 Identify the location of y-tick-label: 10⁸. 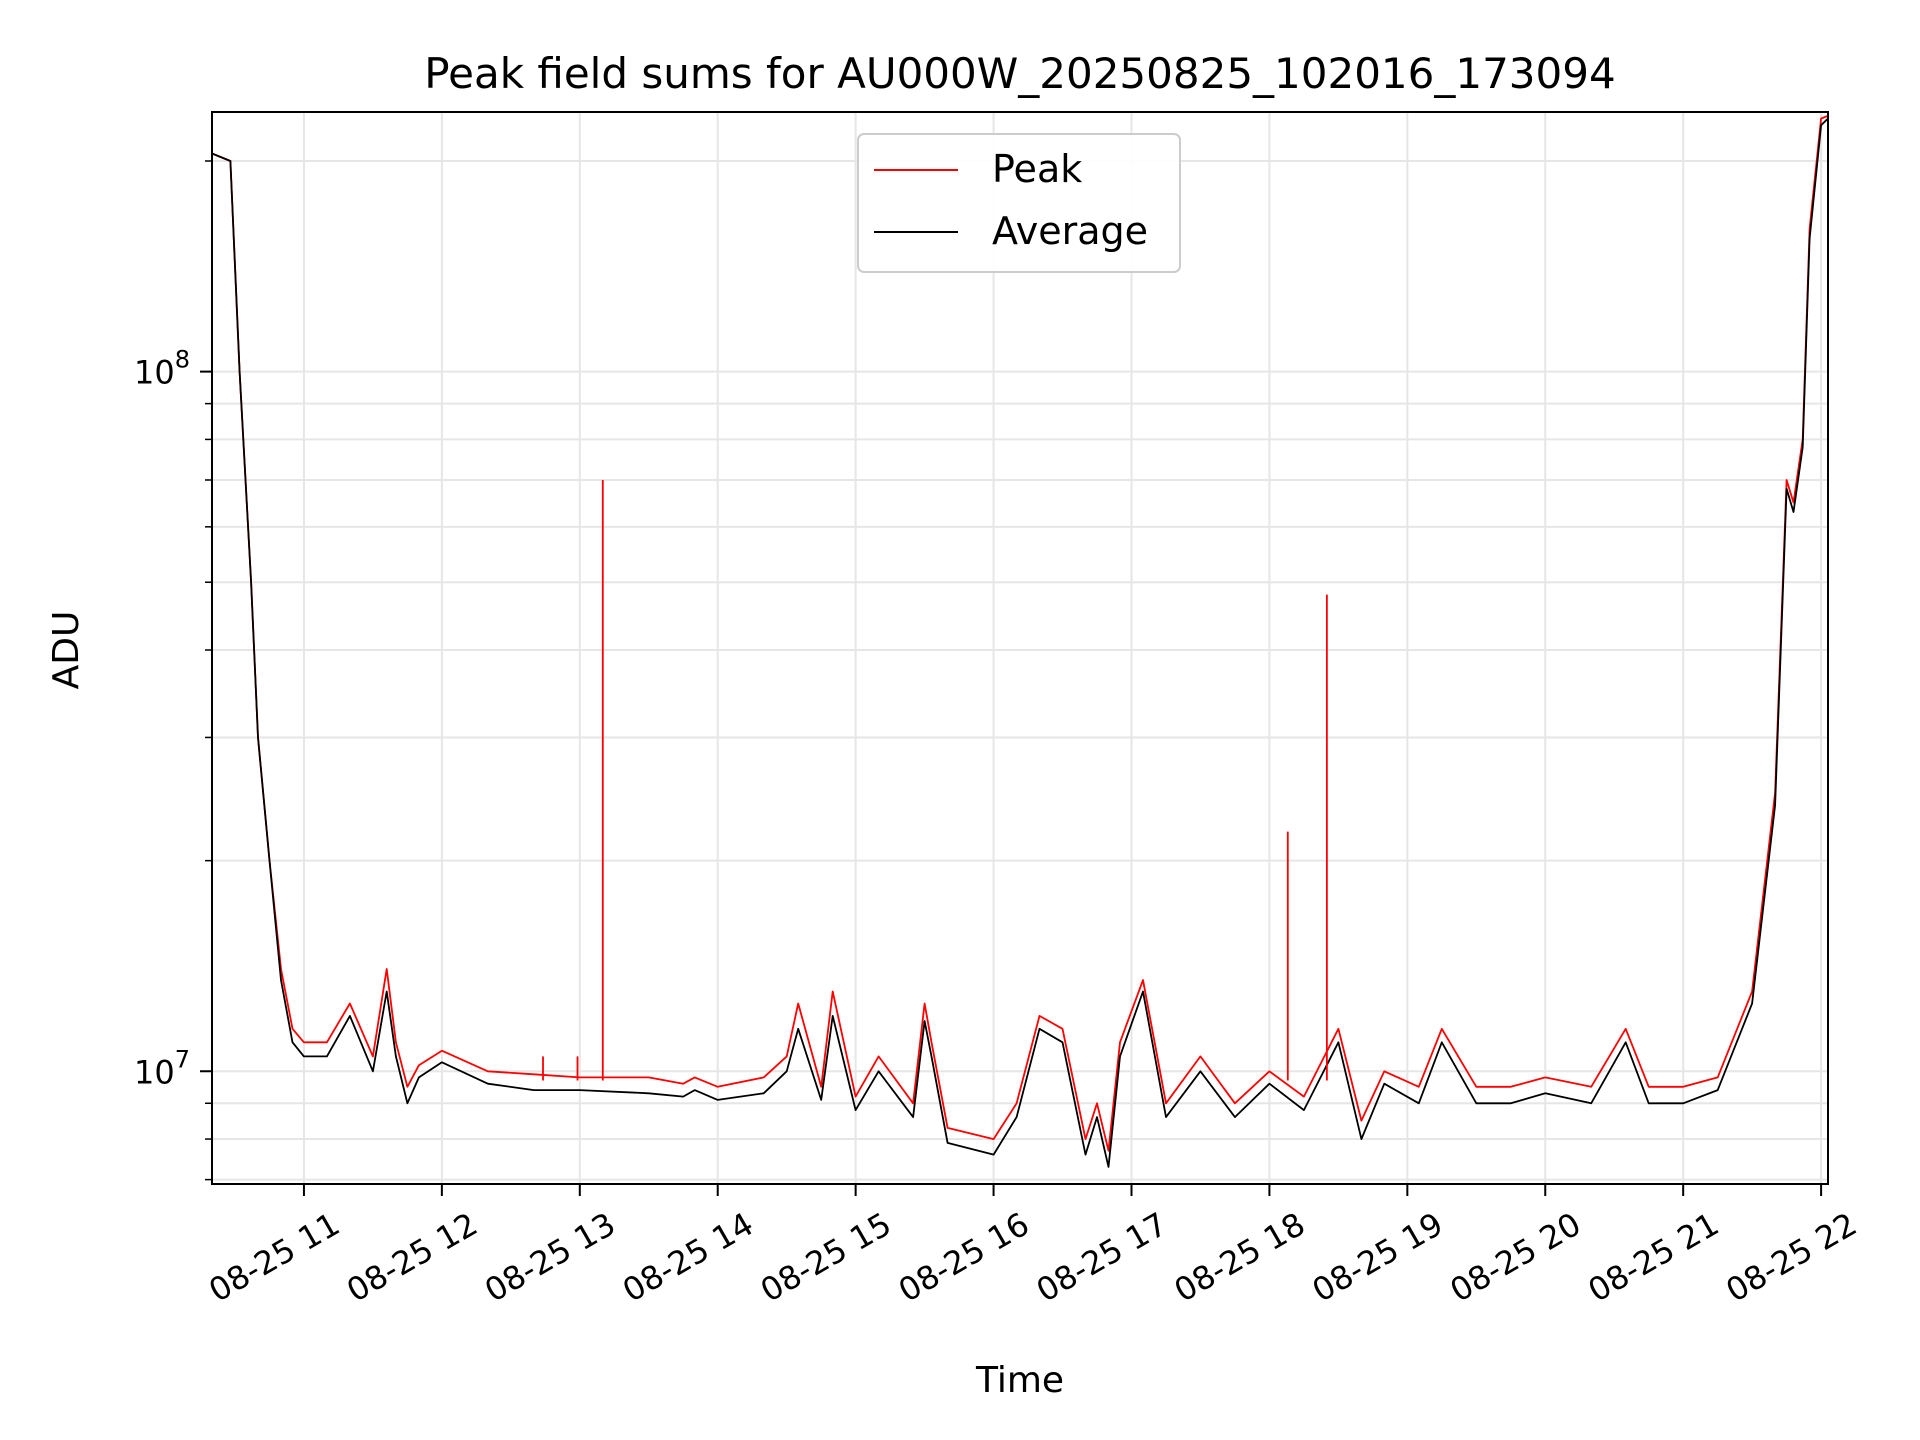
(162, 369).